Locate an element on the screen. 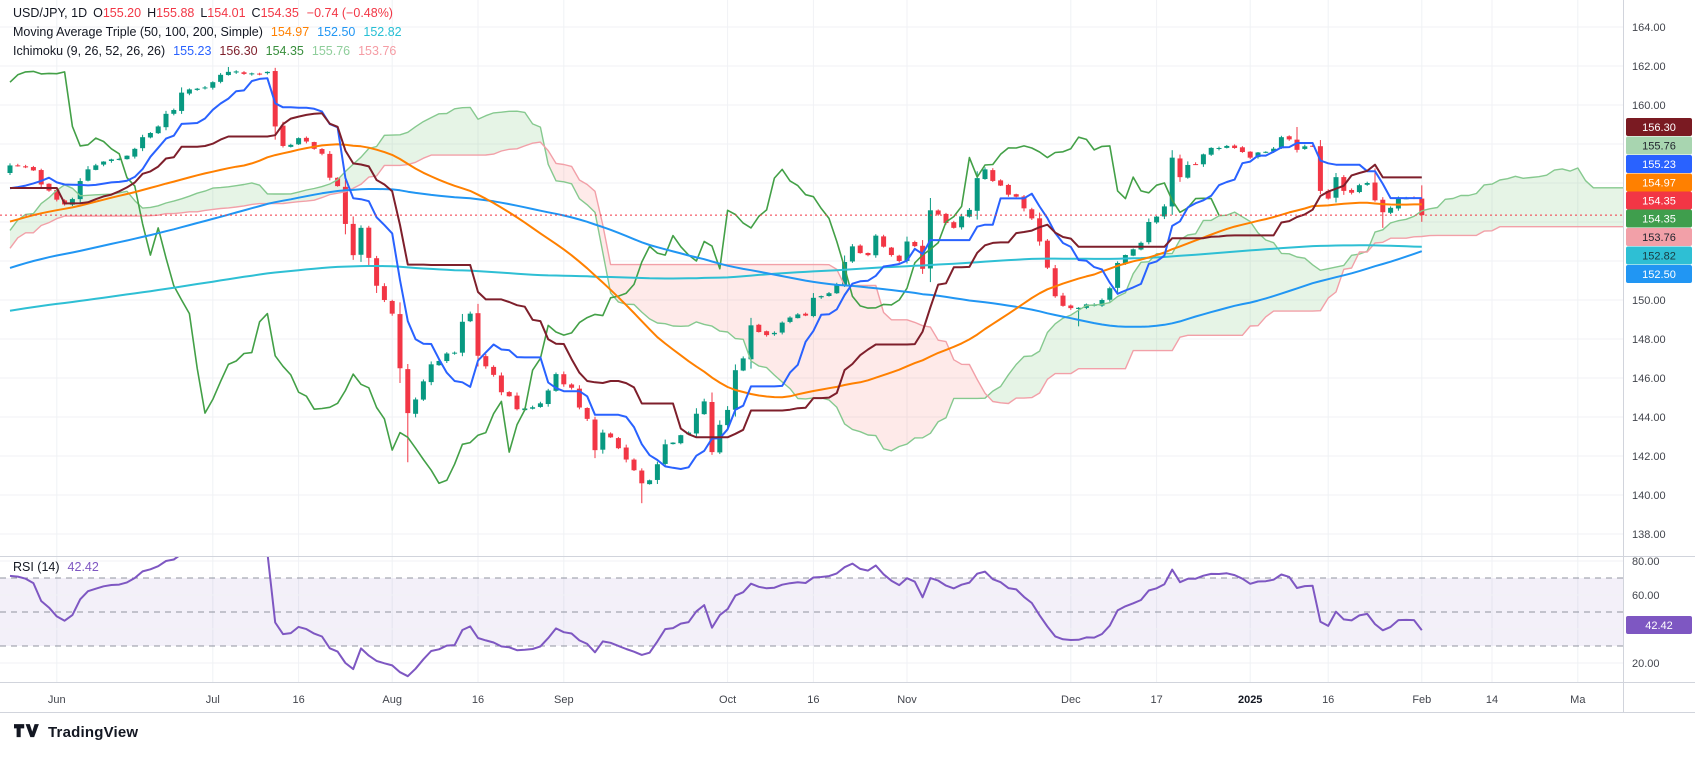 The width and height of the screenshot is (1695, 757). price-label: 144.00 is located at coordinates (1649, 418).